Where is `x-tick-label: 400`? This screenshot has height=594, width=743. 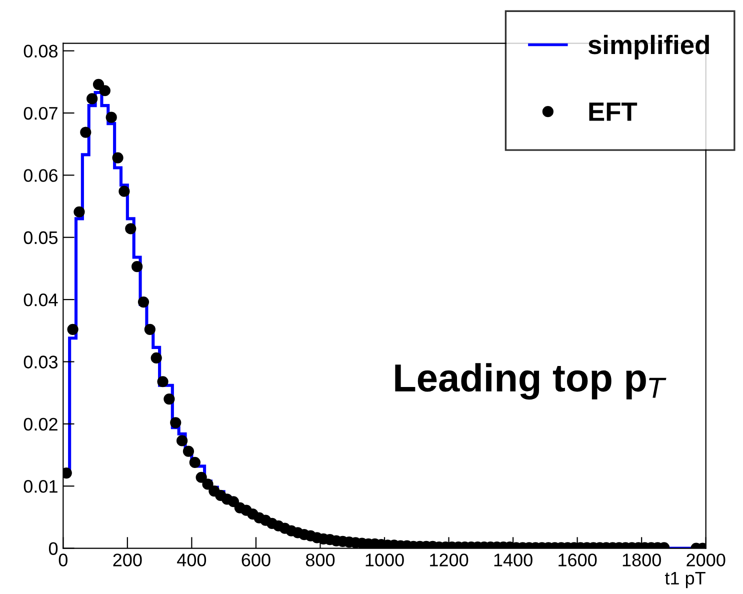 x-tick-label: 400 is located at coordinates (191, 560).